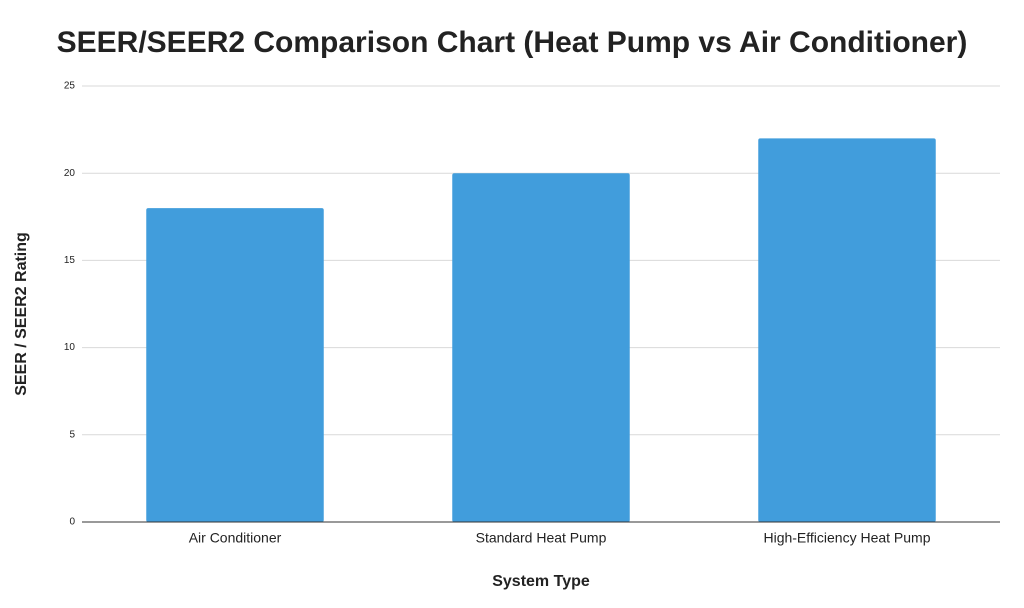 The width and height of the screenshot is (1024, 608). What do you see at coordinates (541, 581) in the screenshot?
I see `x-axis-label: System Type` at bounding box center [541, 581].